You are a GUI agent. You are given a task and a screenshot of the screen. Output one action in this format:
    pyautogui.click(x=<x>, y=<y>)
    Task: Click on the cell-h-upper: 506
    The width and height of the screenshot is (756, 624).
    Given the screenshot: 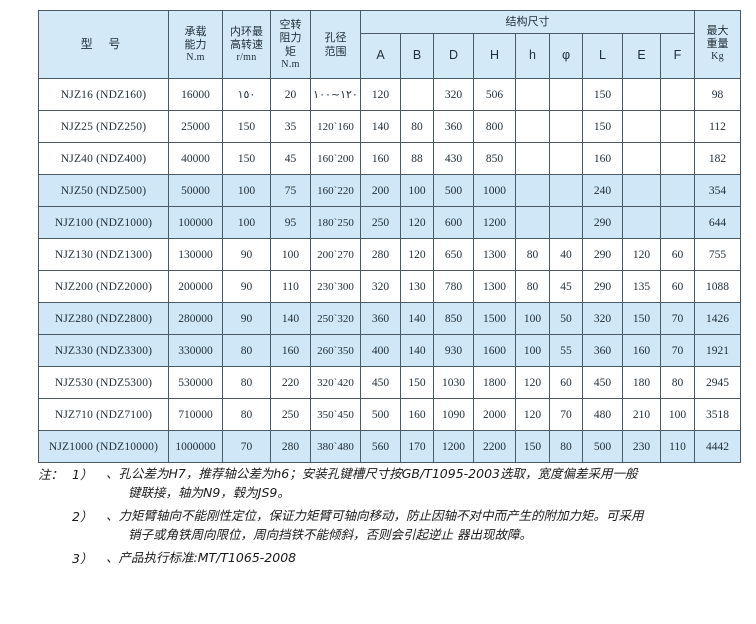 What is the action you would take?
    pyautogui.click(x=494, y=94)
    